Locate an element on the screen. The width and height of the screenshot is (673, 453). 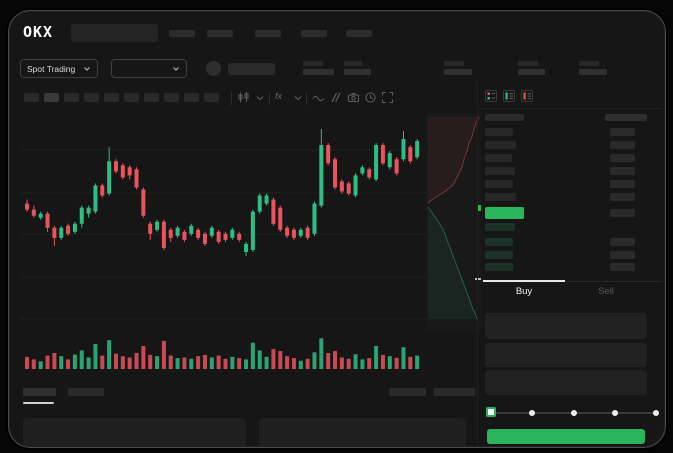
compare-wave-icon is located at coordinates (318, 97).